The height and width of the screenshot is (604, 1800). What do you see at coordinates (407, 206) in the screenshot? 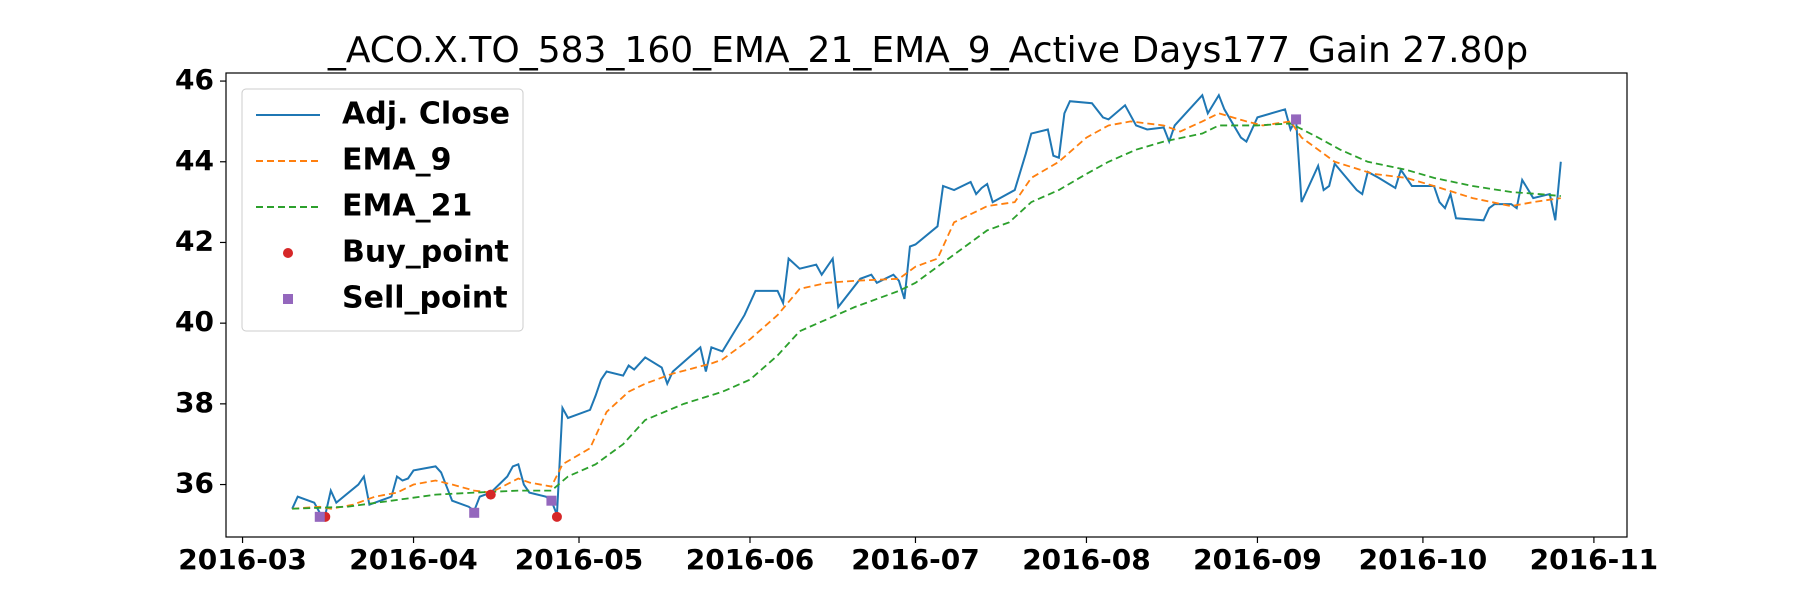
I see `legend-label: EMA_21` at bounding box center [407, 206].